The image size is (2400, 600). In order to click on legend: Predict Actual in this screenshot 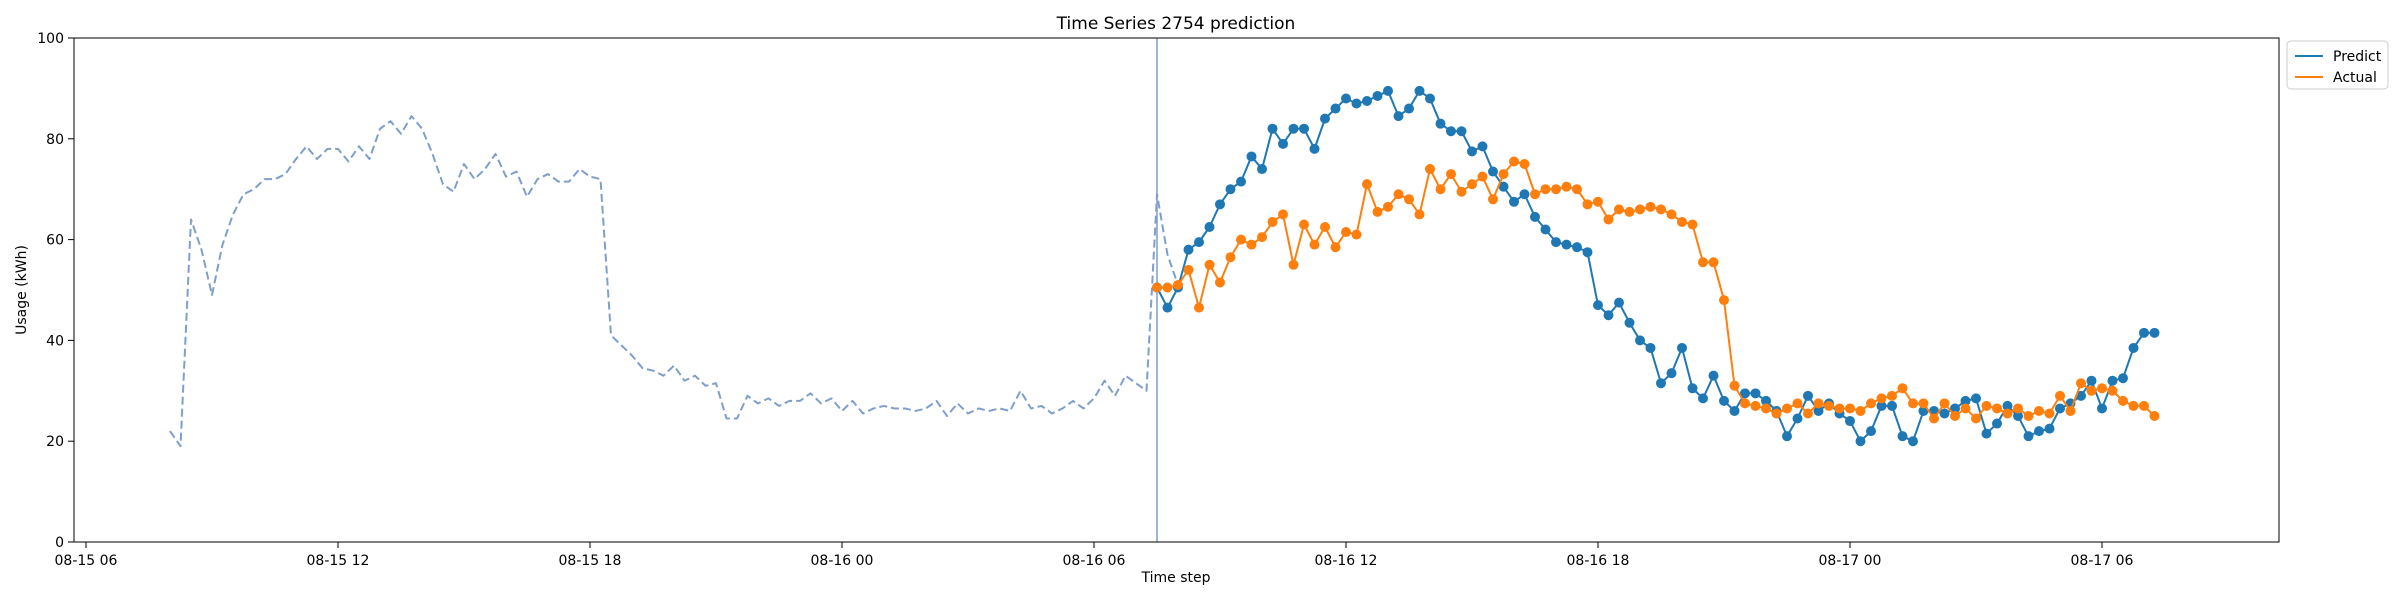, I will do `click(2337, 65)`.